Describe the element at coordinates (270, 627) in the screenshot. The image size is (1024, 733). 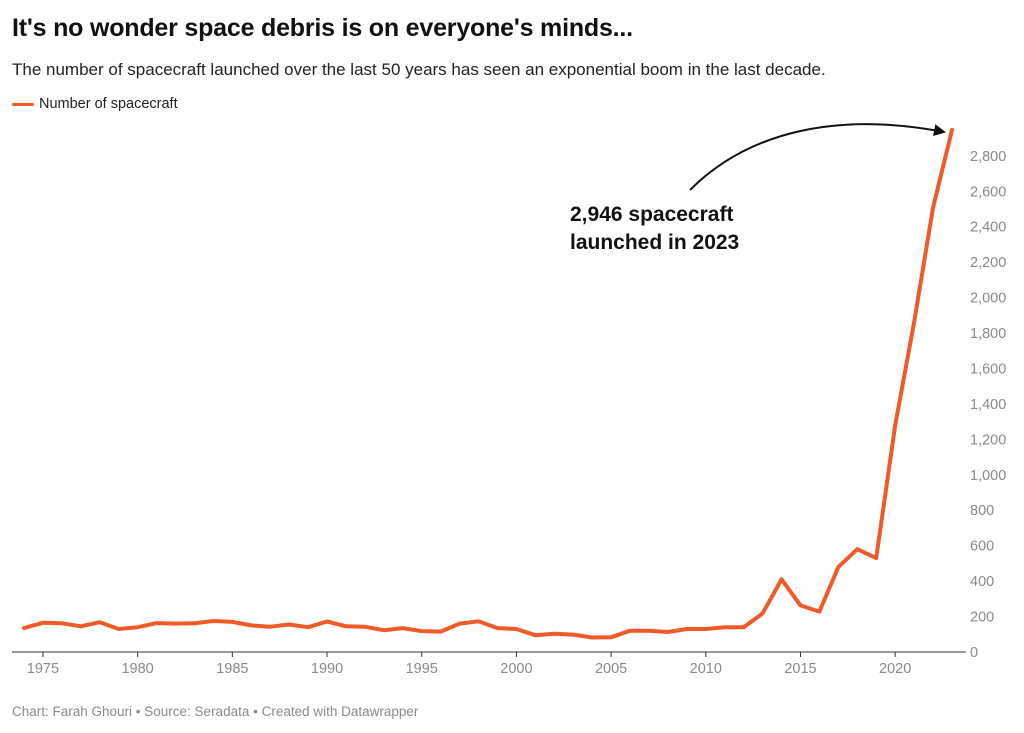
I see `data-point-1987` at that location.